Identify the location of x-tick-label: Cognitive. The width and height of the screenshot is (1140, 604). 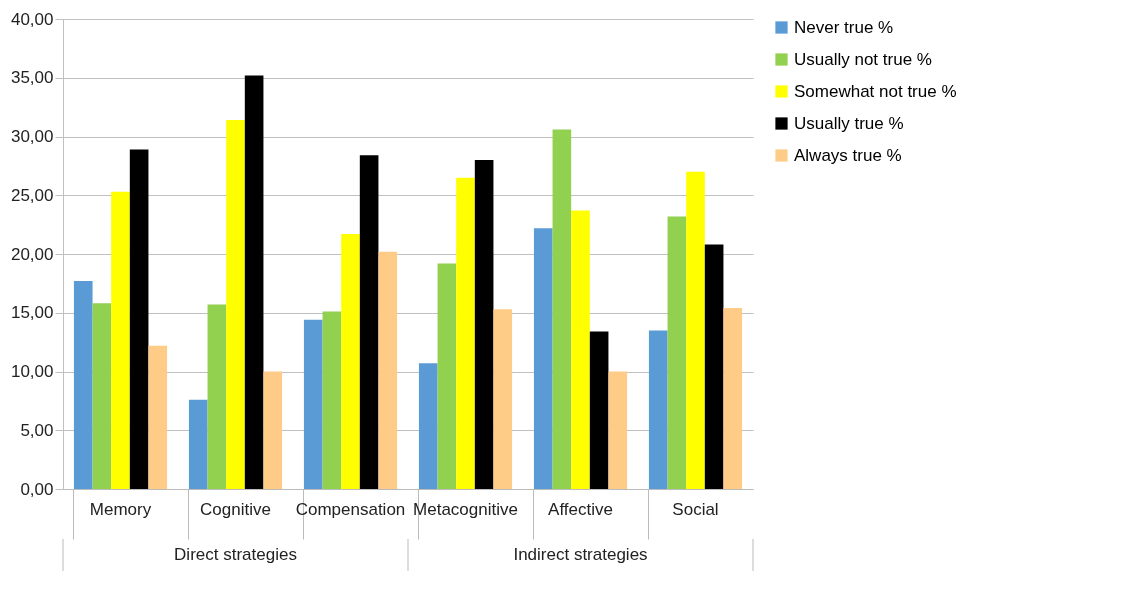
(235, 509).